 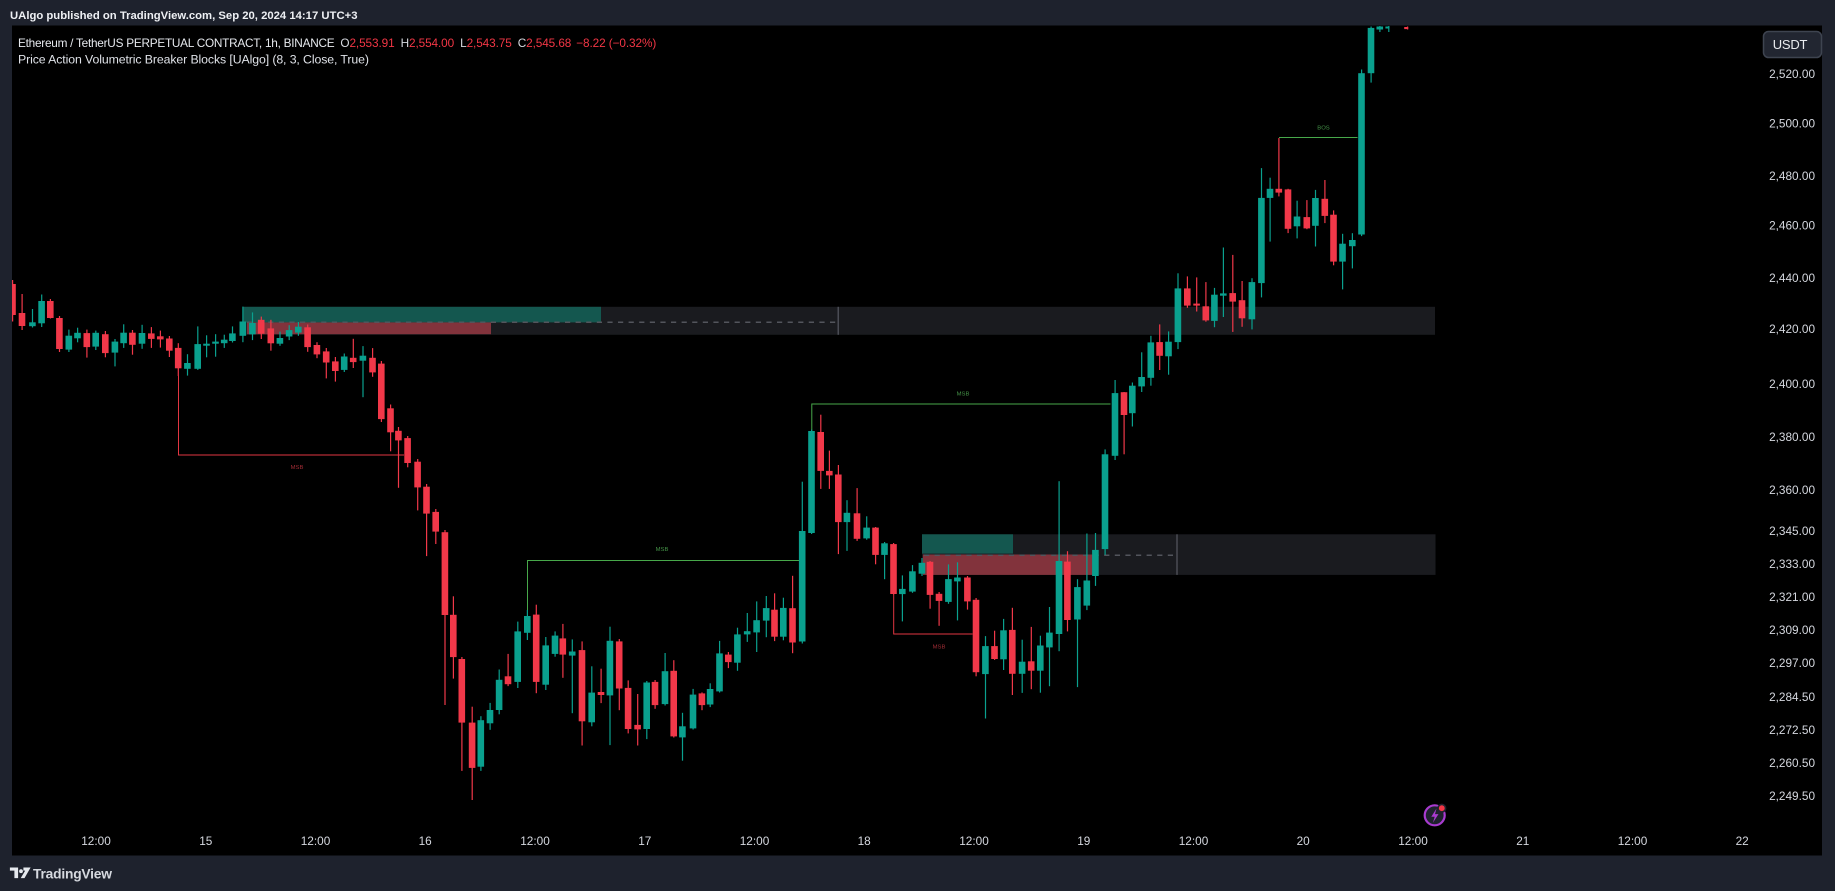 What do you see at coordinates (1323, 129) in the screenshot?
I see `svg-text: BOS` at bounding box center [1323, 129].